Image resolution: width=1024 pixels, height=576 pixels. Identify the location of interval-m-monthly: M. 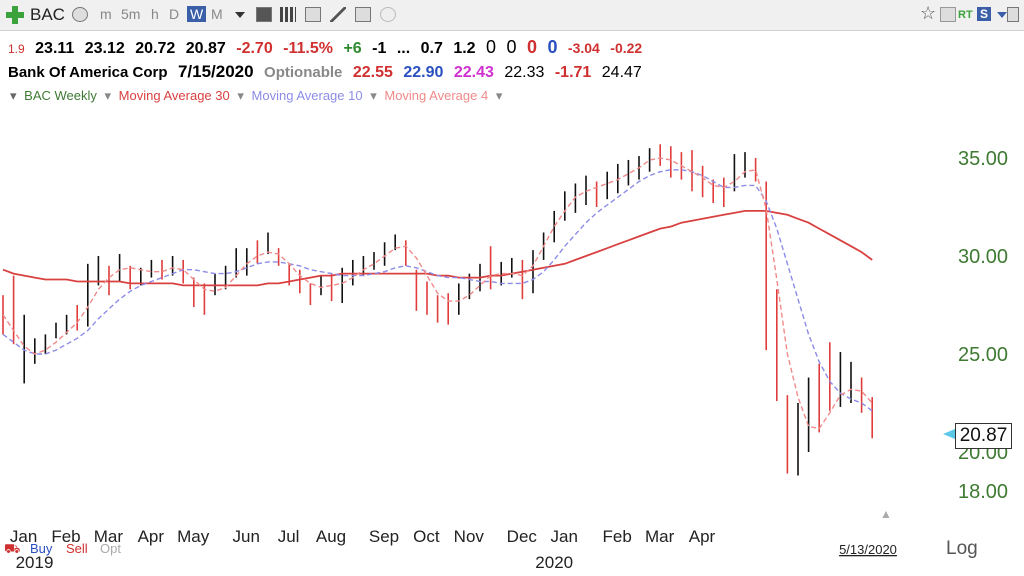
(217, 14).